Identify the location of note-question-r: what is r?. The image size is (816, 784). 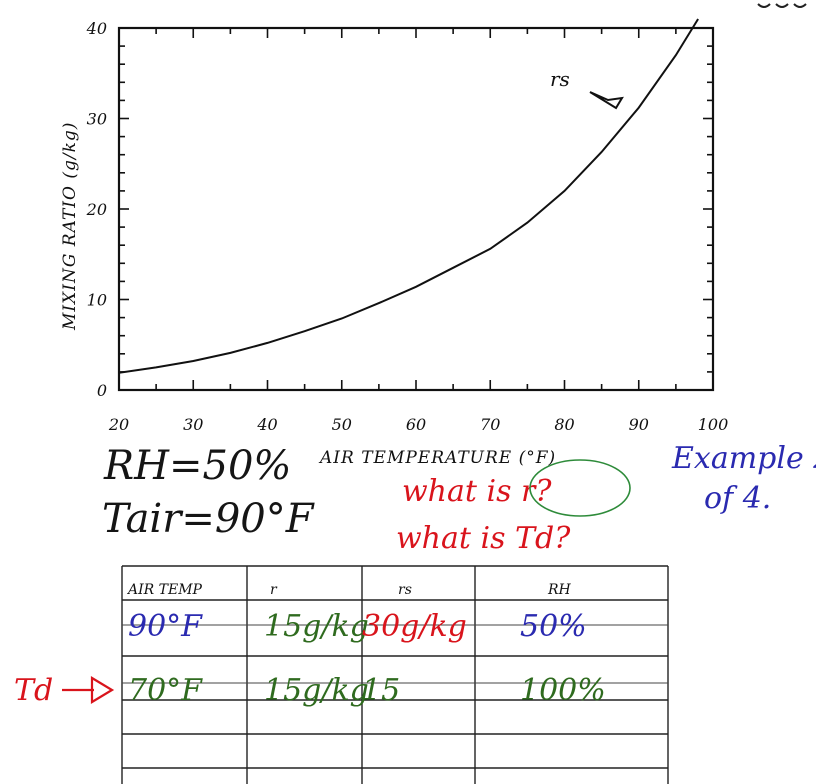
(477, 491).